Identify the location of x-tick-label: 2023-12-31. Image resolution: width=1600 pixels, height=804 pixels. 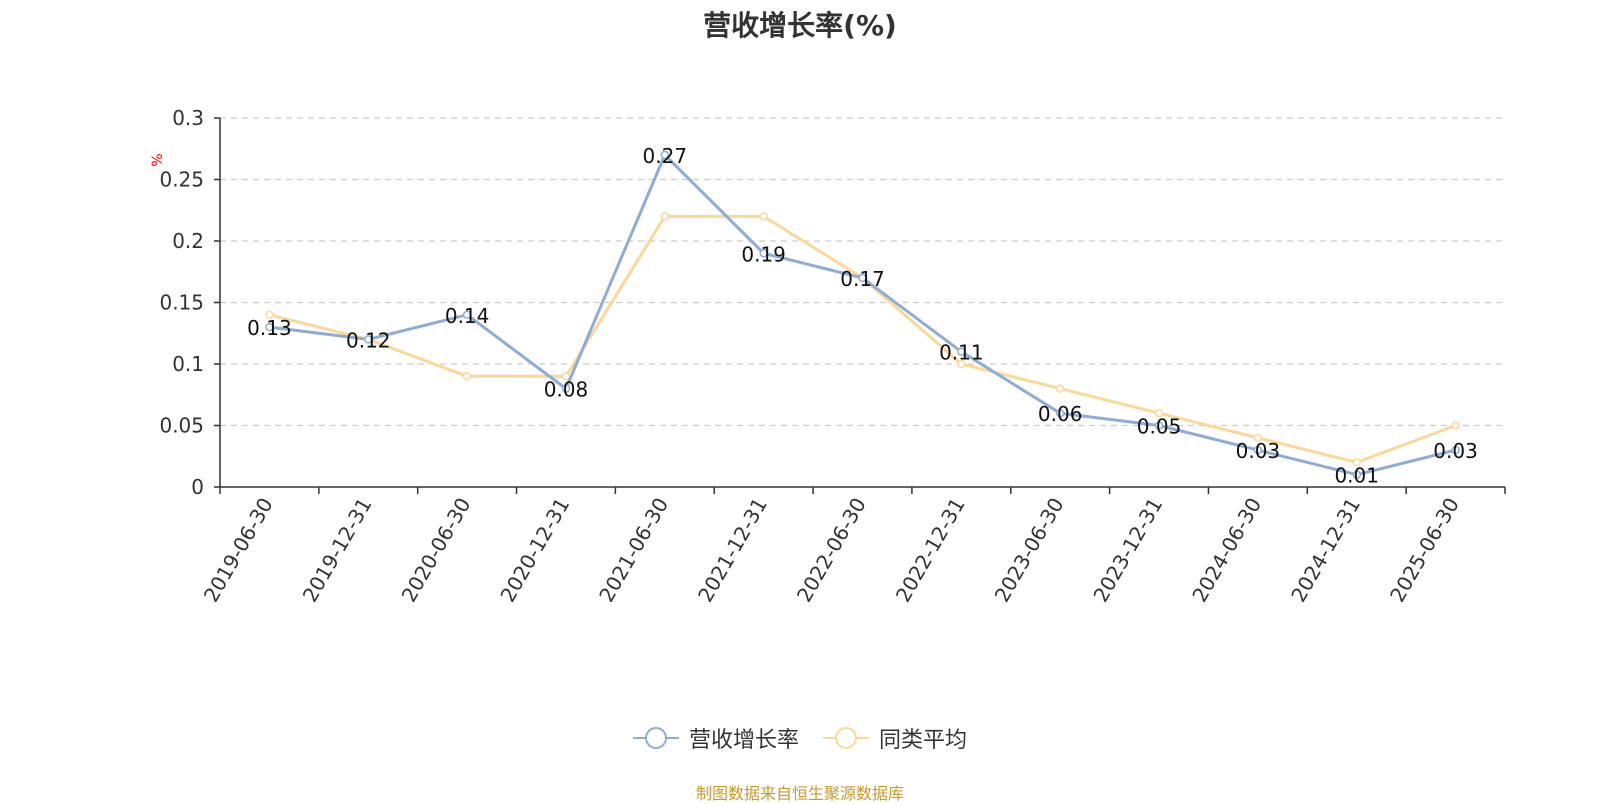
(1127, 550).